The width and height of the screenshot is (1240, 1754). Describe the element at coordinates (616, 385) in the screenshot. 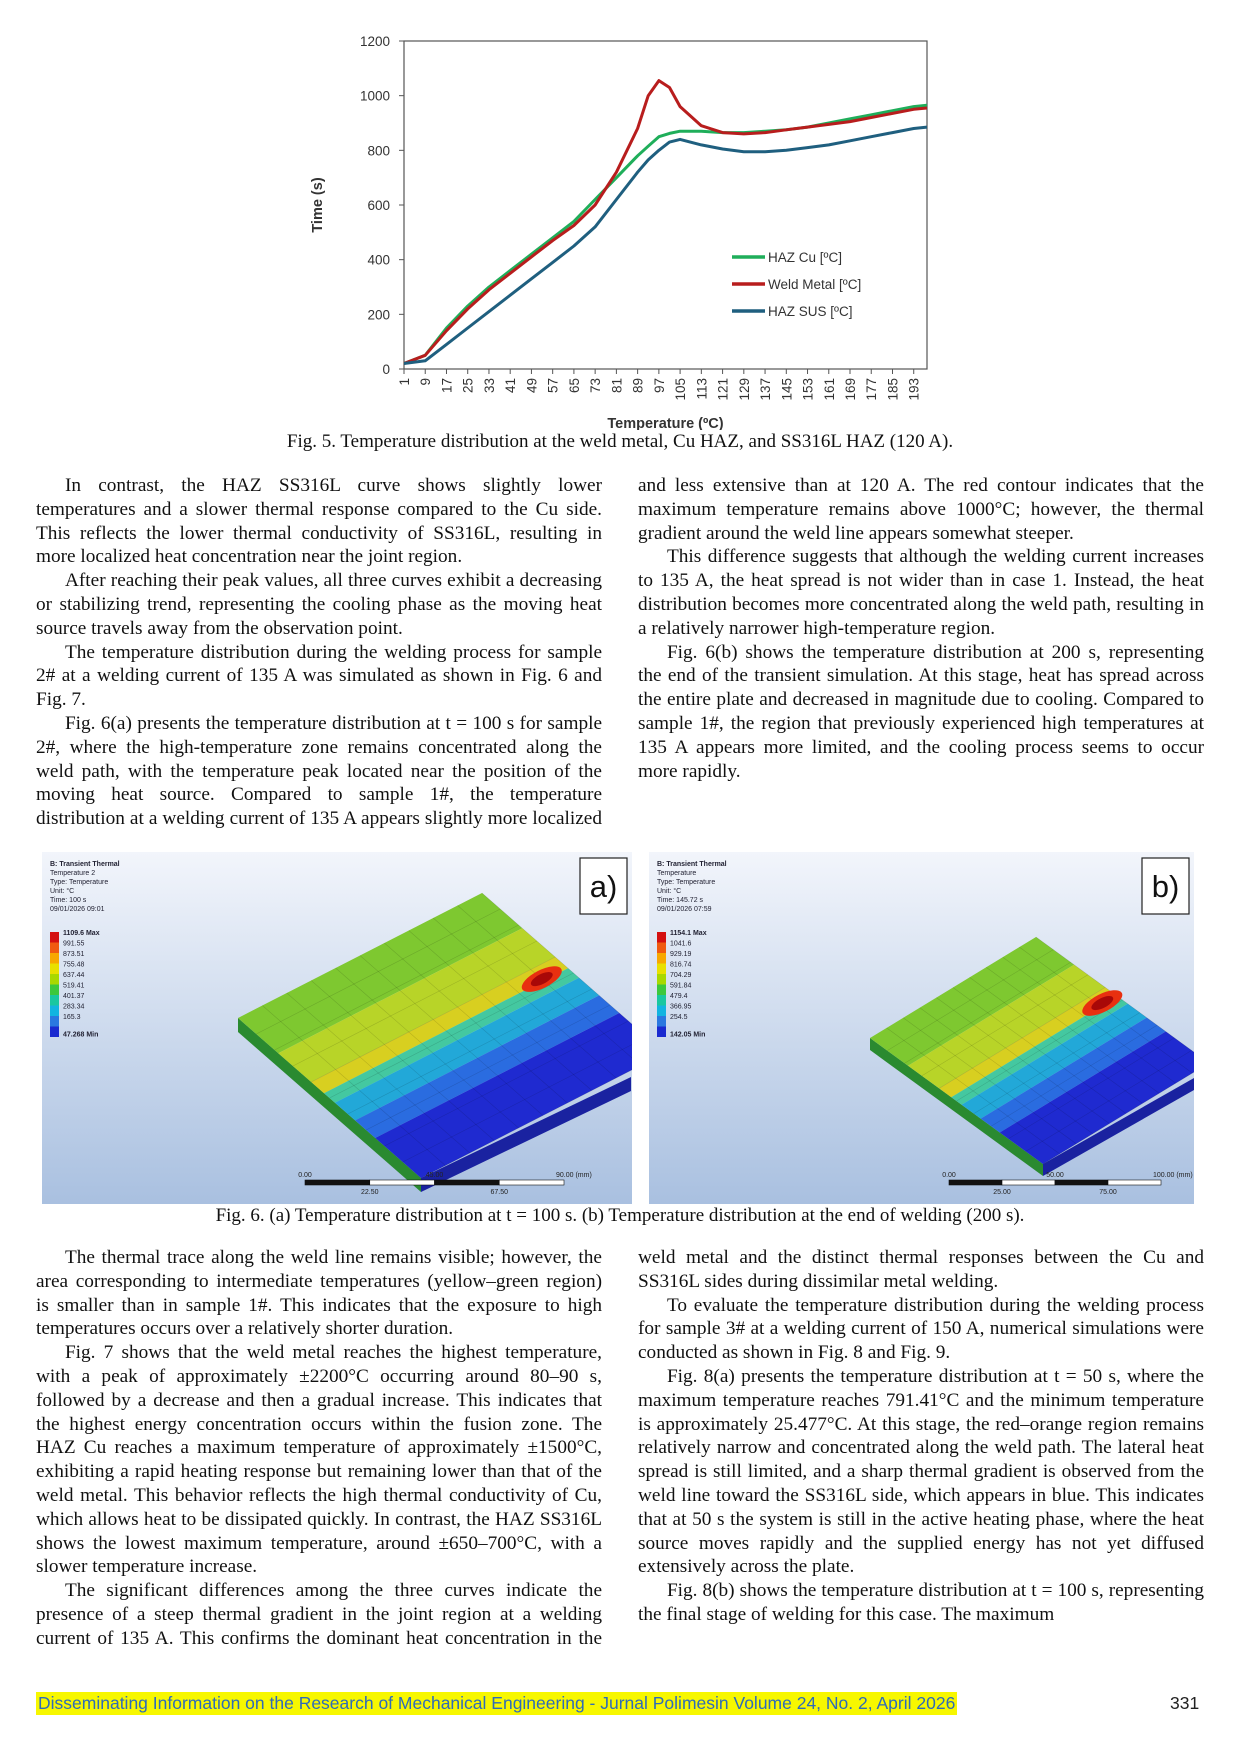

I see `x-tick-label: 81` at that location.